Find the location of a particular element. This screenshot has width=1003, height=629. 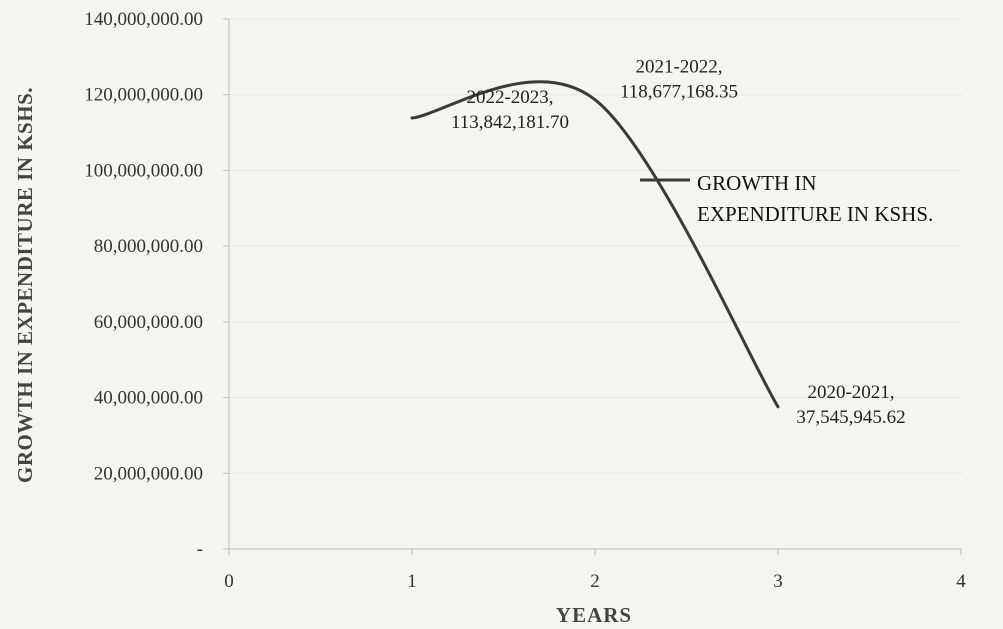

y-tick-label: 100,000,000.00 is located at coordinates (143, 170).